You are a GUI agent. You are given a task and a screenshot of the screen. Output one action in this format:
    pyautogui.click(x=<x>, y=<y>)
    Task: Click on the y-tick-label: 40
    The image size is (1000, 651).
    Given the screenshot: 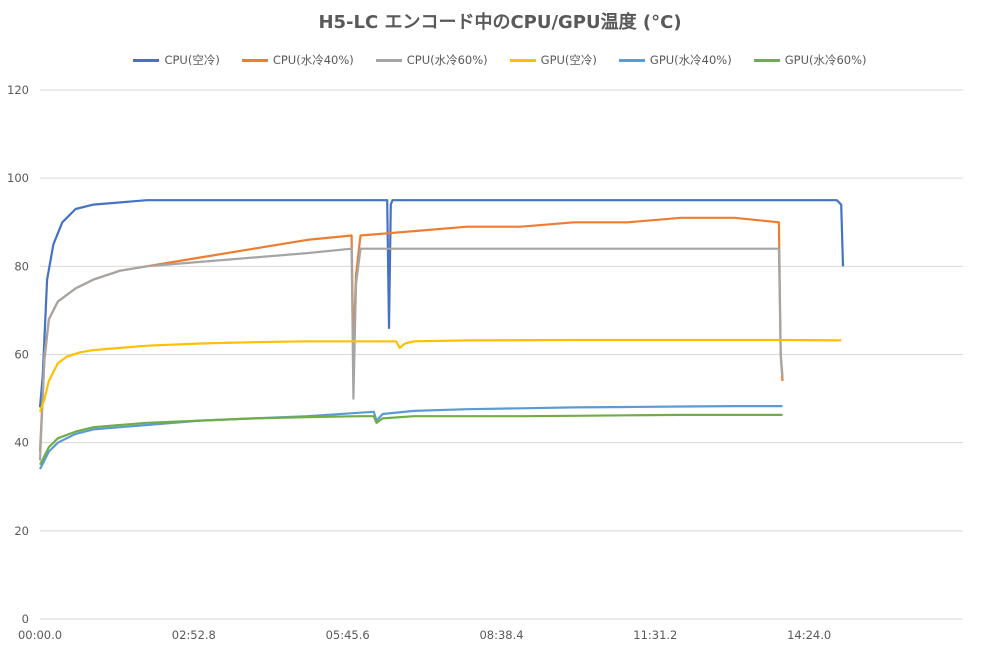 What is the action you would take?
    pyautogui.click(x=21, y=443)
    